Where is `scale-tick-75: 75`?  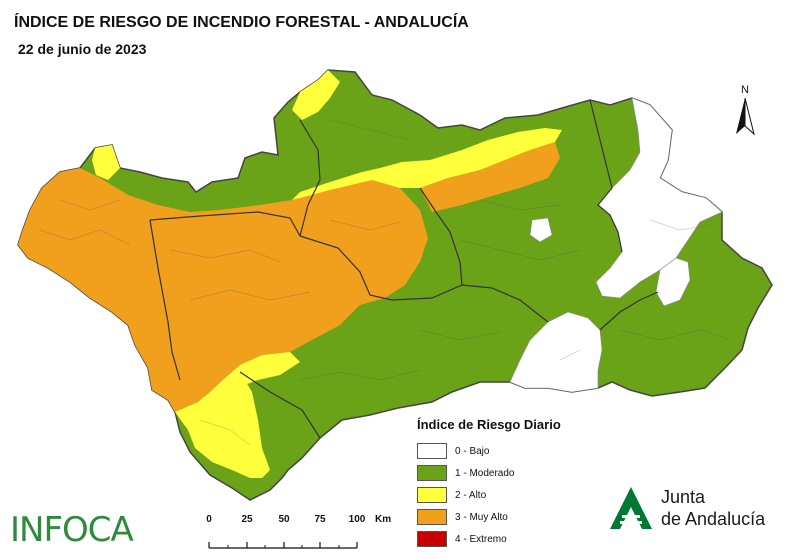 scale-tick-75: 75 is located at coordinates (320, 519).